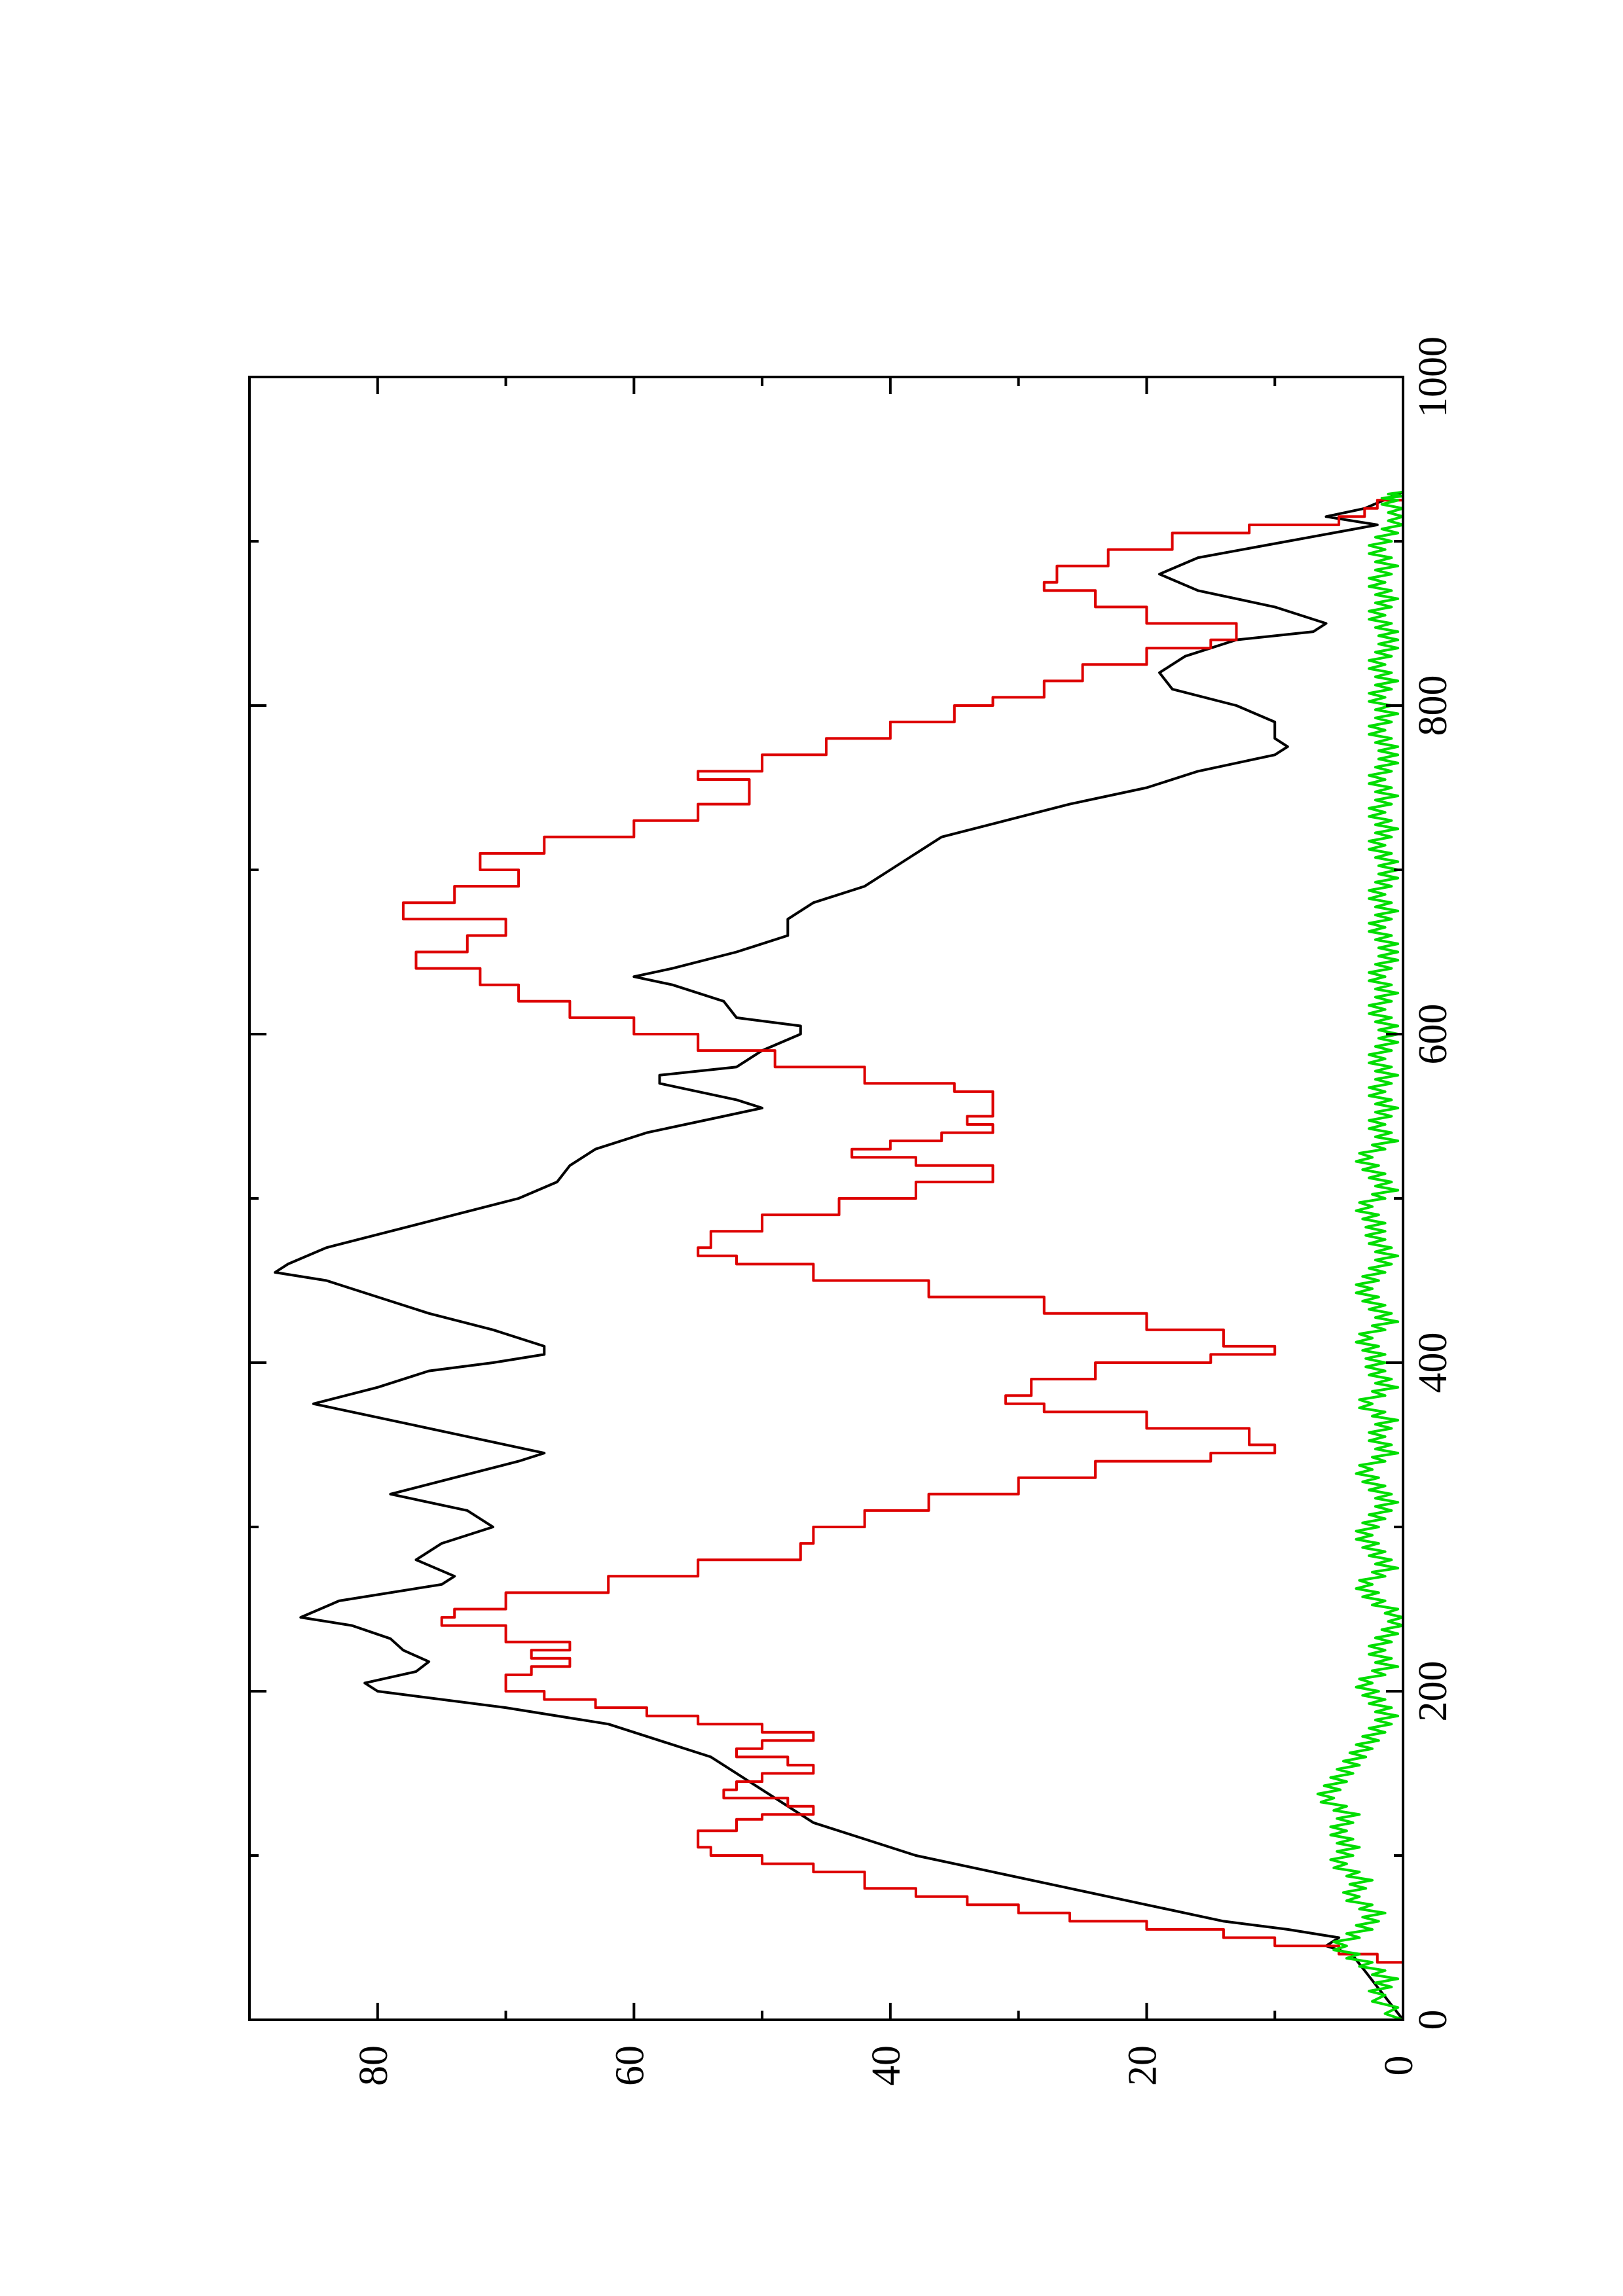  Describe the element at coordinates (630, 2065) in the screenshot. I see `y-tick-label-60: 60` at that location.